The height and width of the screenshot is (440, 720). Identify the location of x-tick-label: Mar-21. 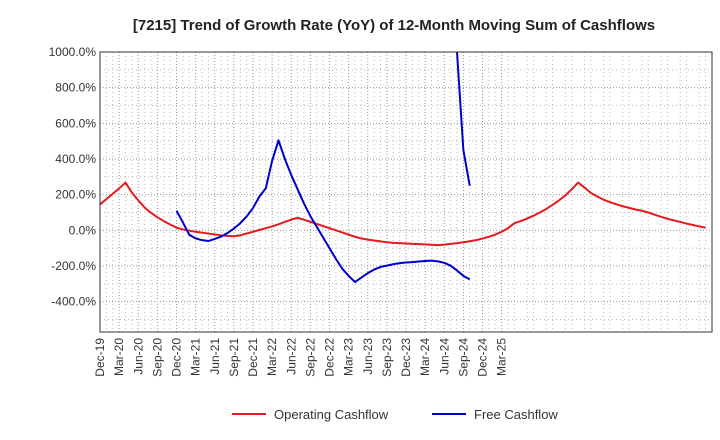
(196, 357).